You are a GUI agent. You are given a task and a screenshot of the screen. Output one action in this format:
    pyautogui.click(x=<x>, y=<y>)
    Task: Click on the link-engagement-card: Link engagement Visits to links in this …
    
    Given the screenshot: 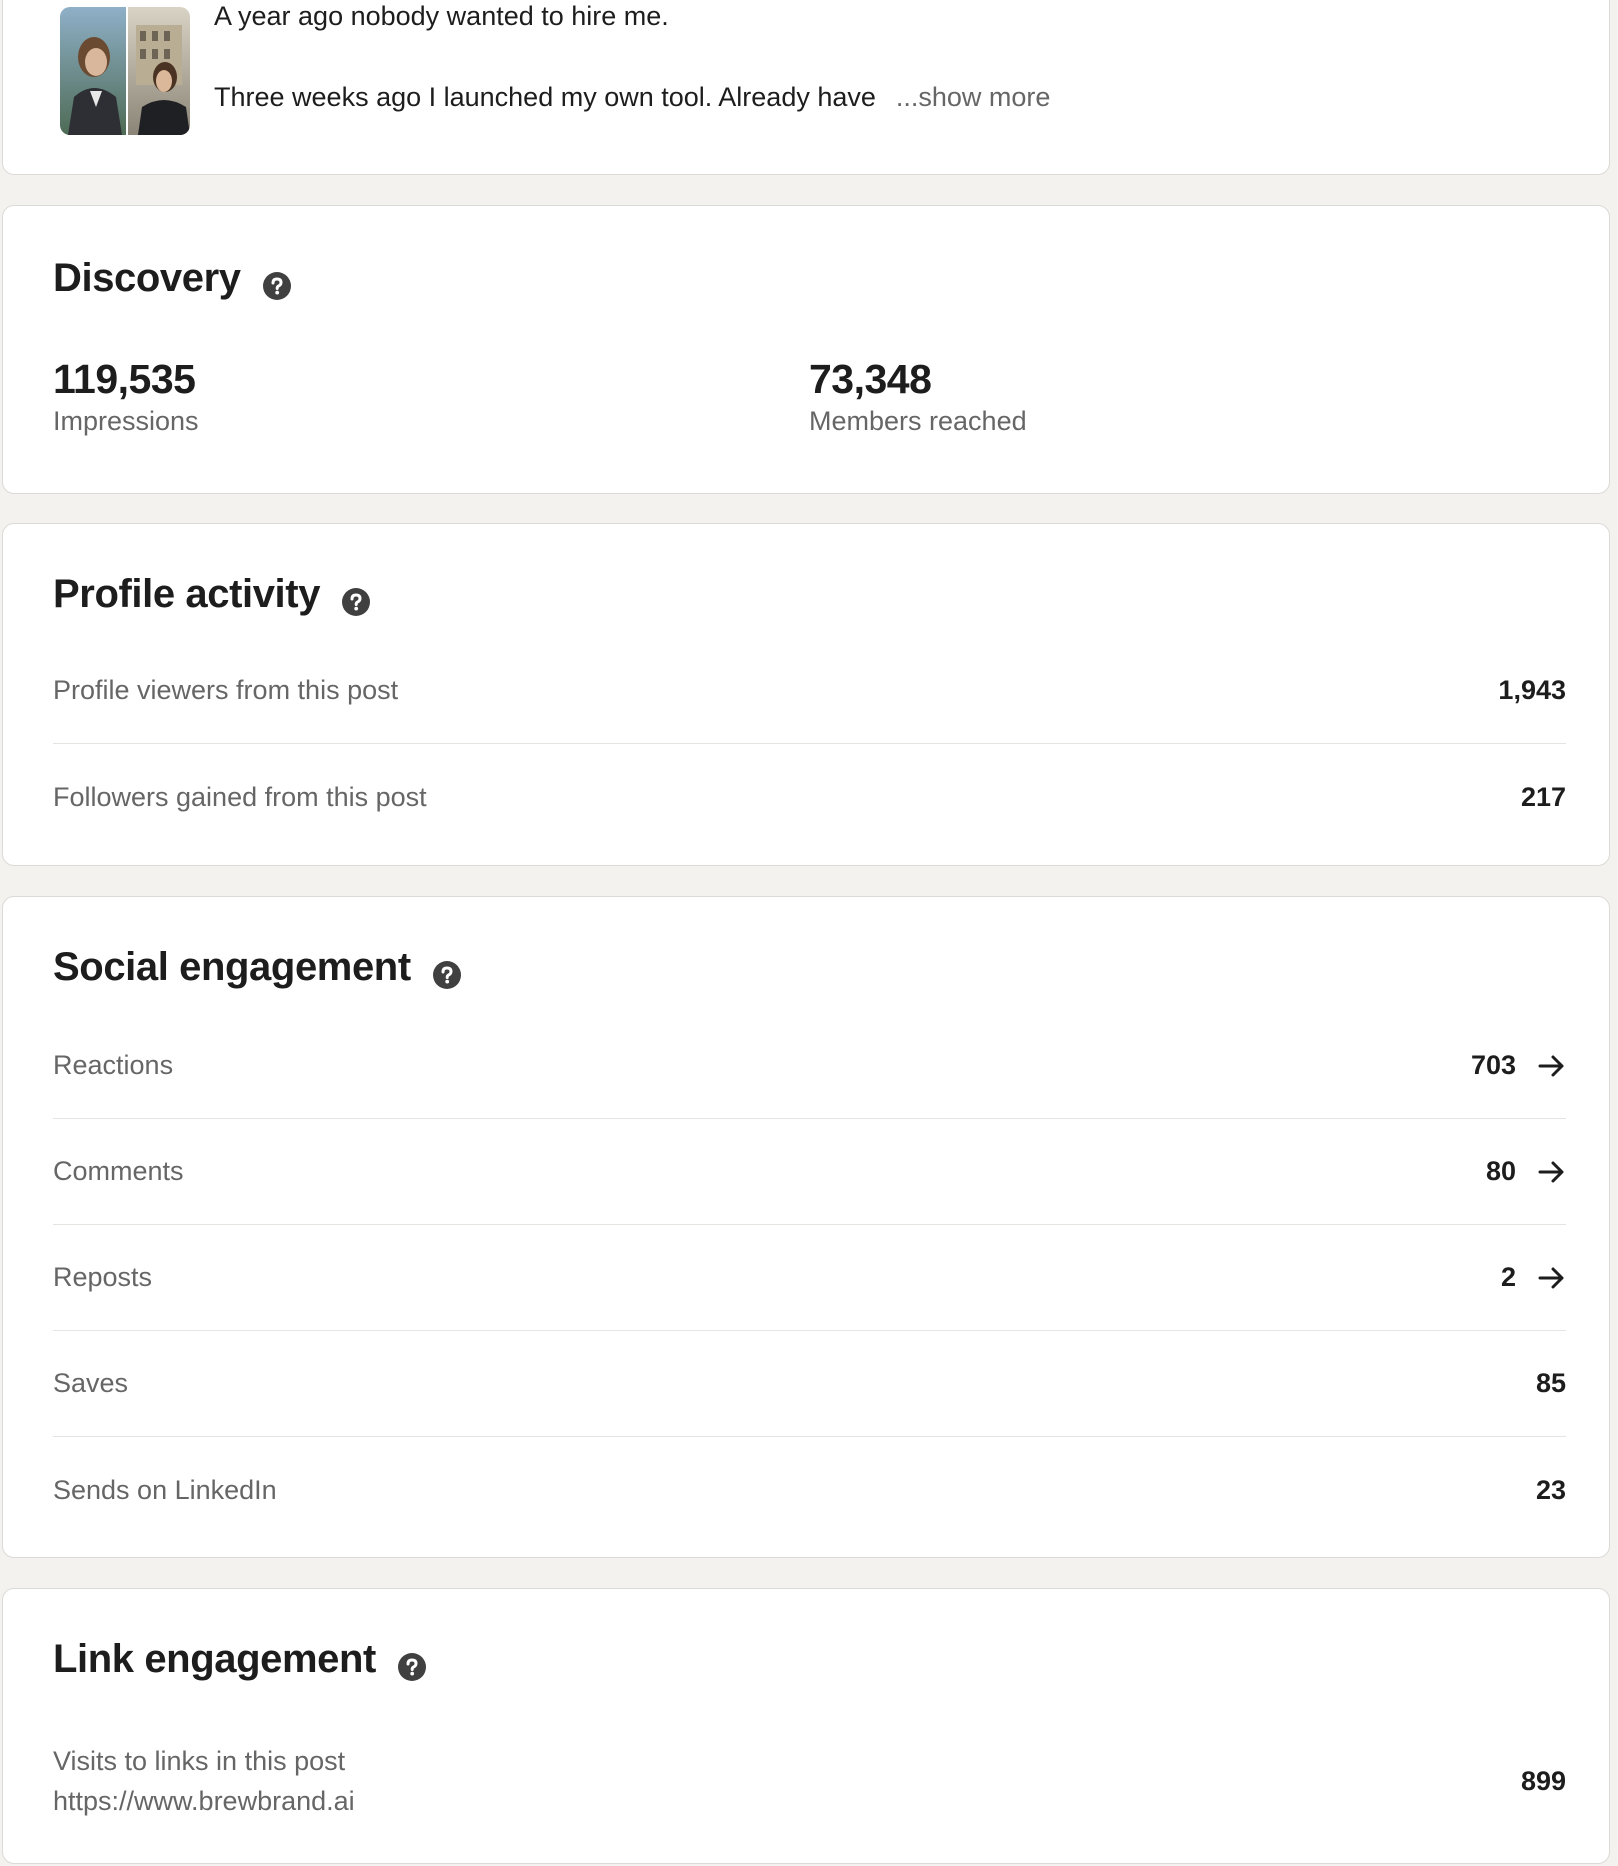 What is the action you would take?
    pyautogui.click(x=806, y=1726)
    